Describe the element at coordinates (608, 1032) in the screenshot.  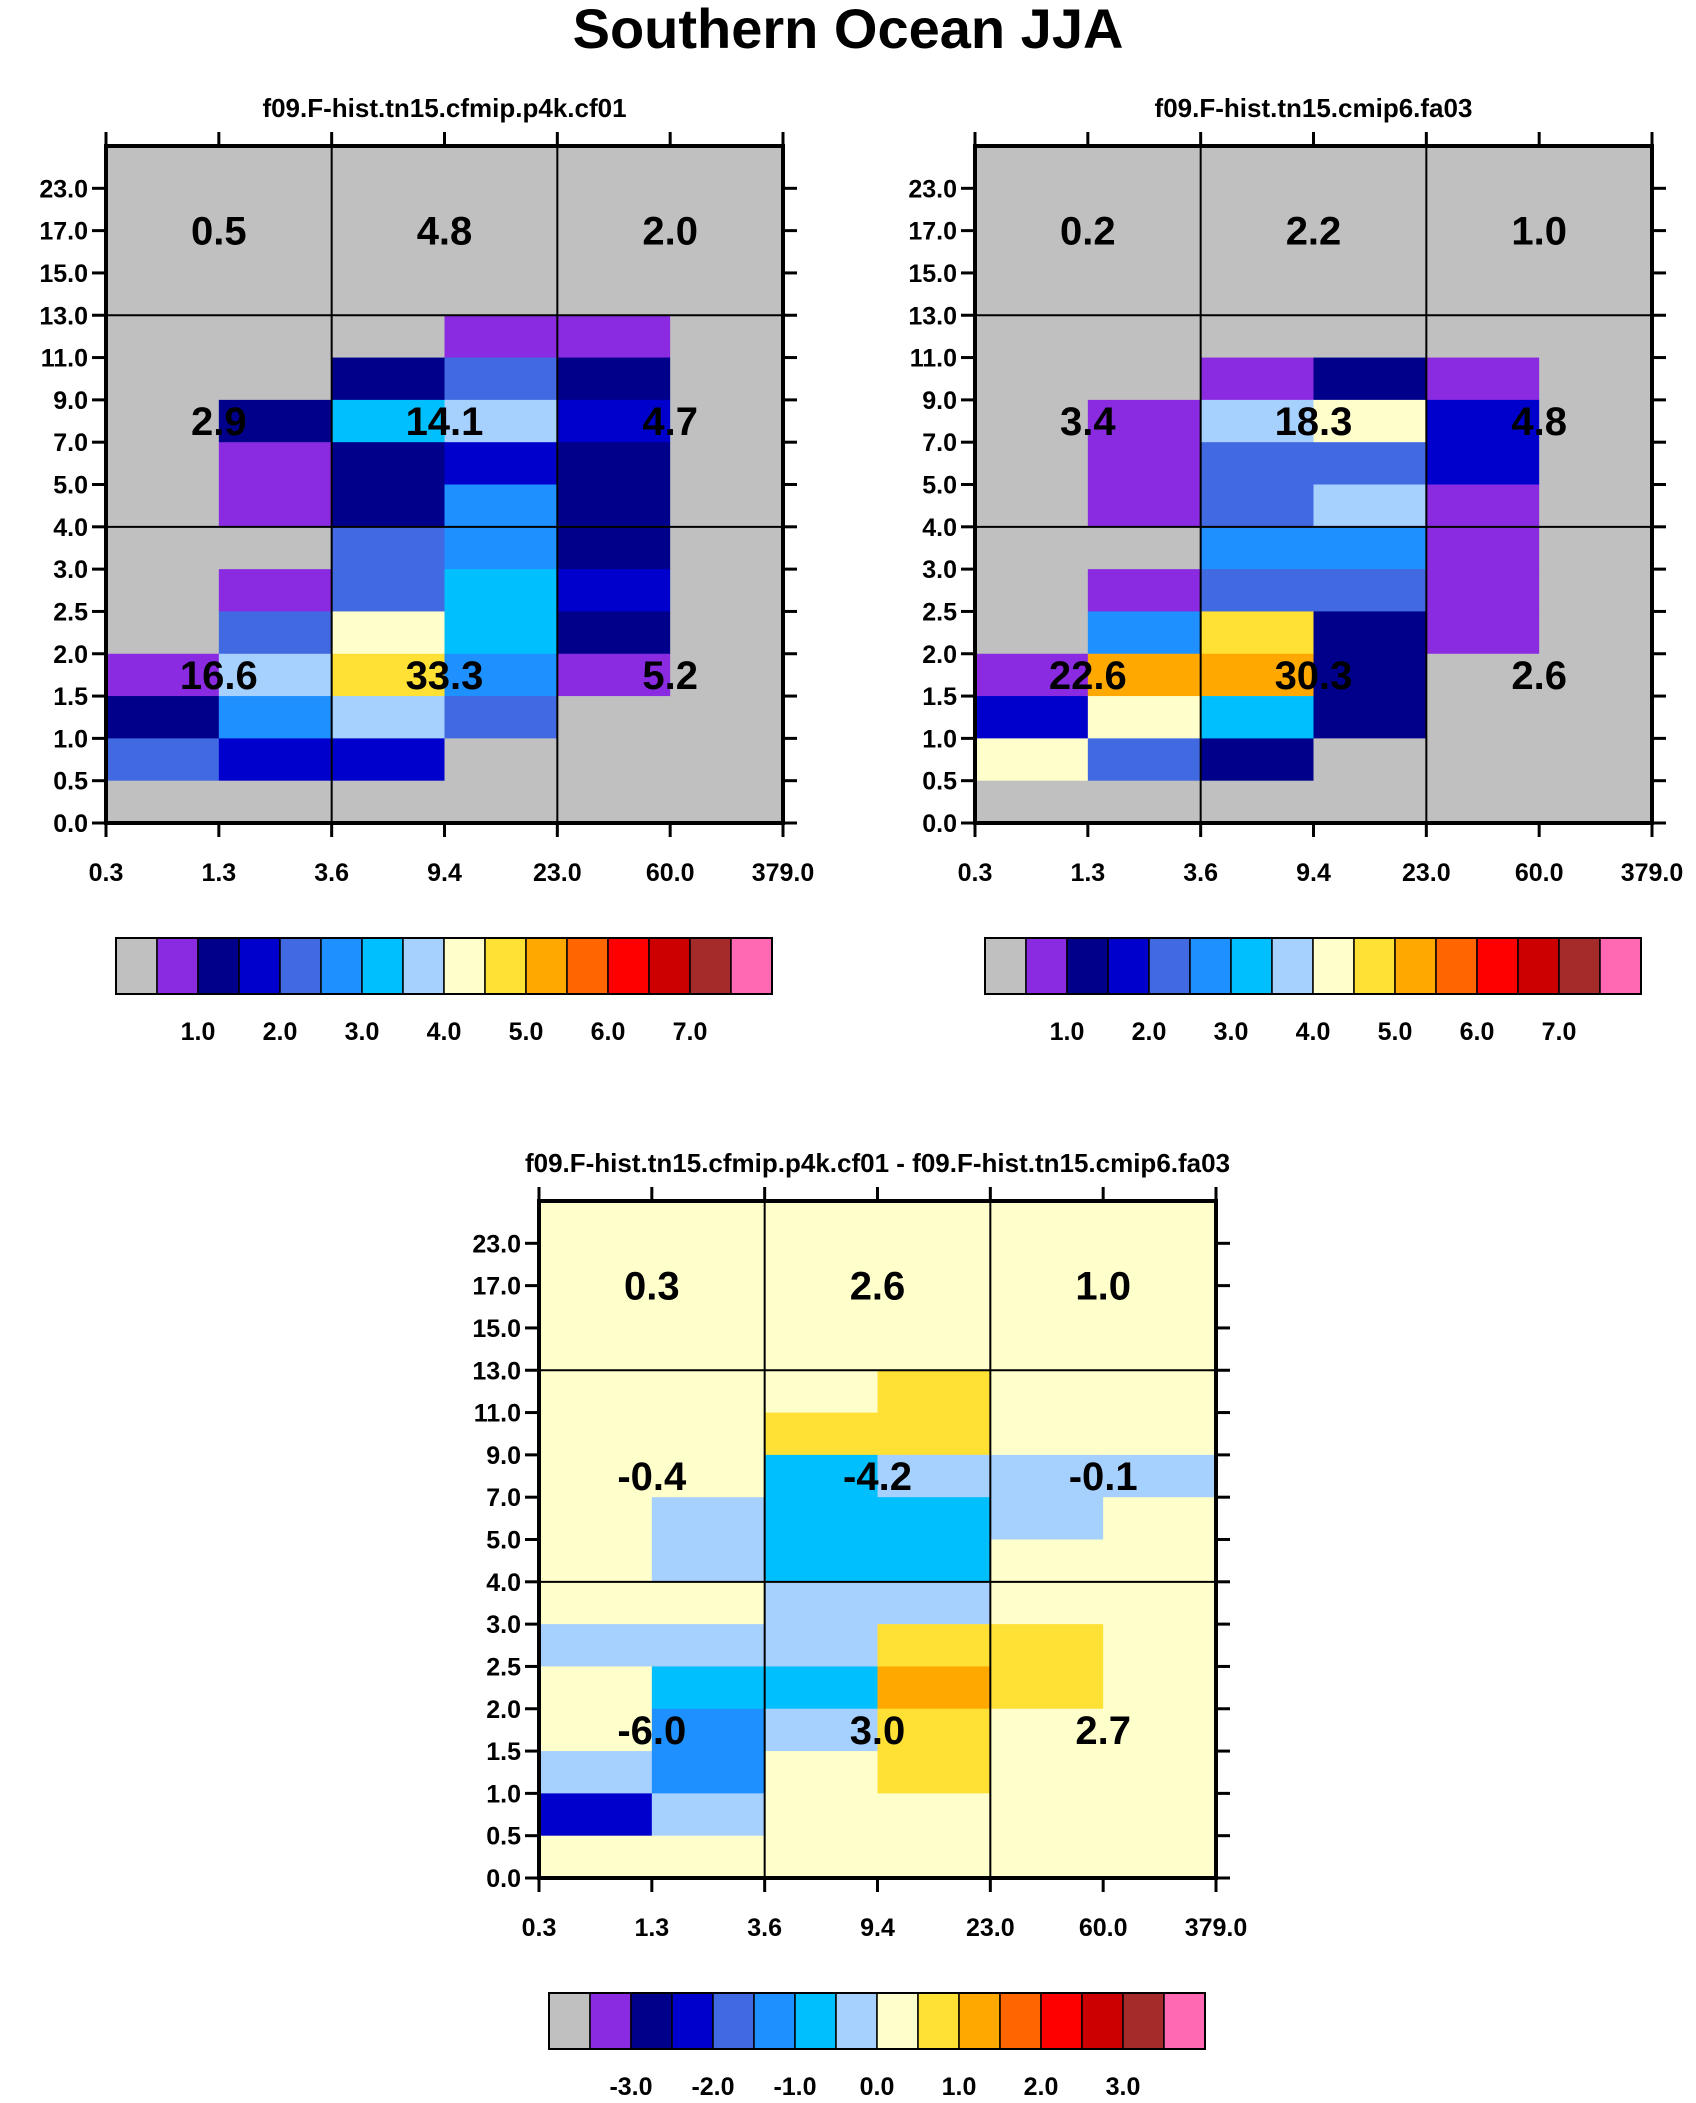
I see `colorbar-label: 6.0` at that location.